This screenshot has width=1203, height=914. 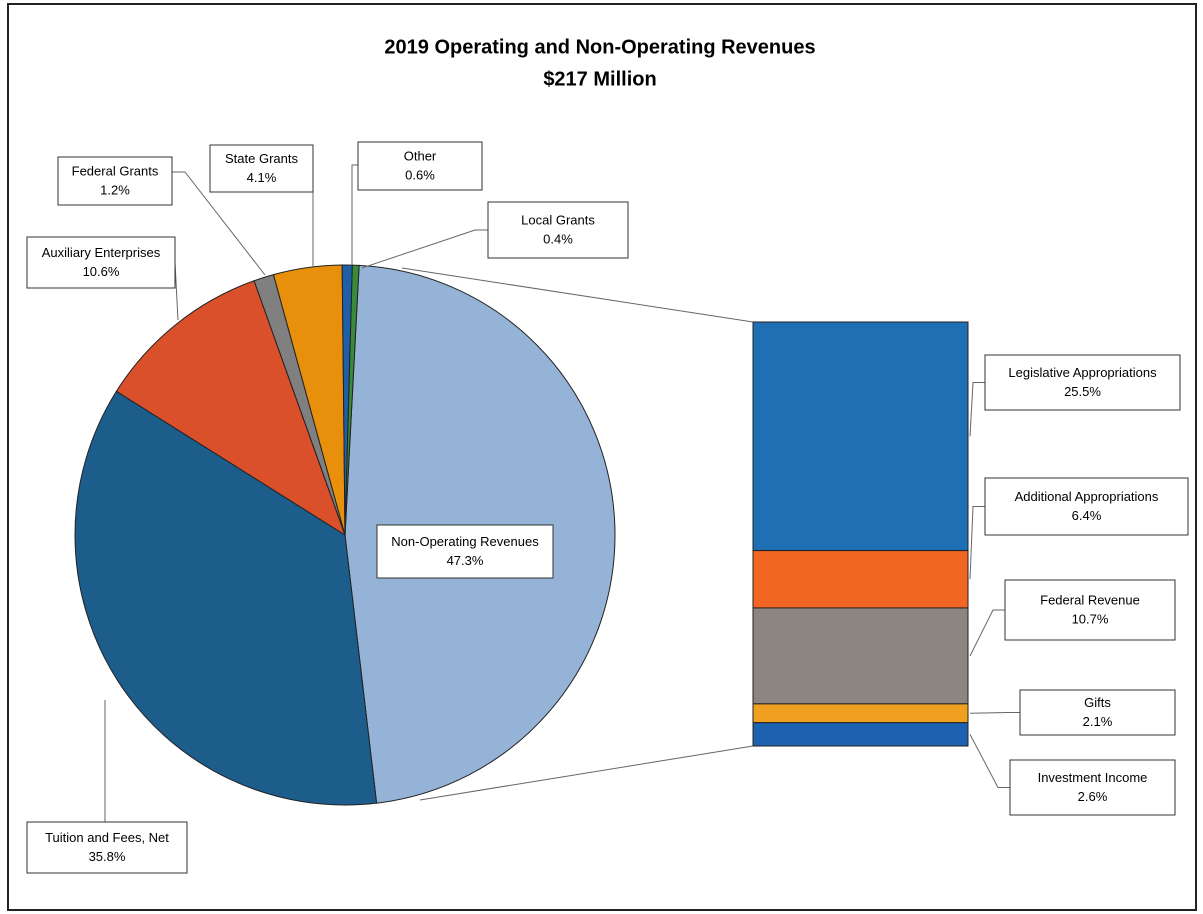 What do you see at coordinates (107, 837) in the screenshot?
I see `category-label: Tuition and Fees, Net` at bounding box center [107, 837].